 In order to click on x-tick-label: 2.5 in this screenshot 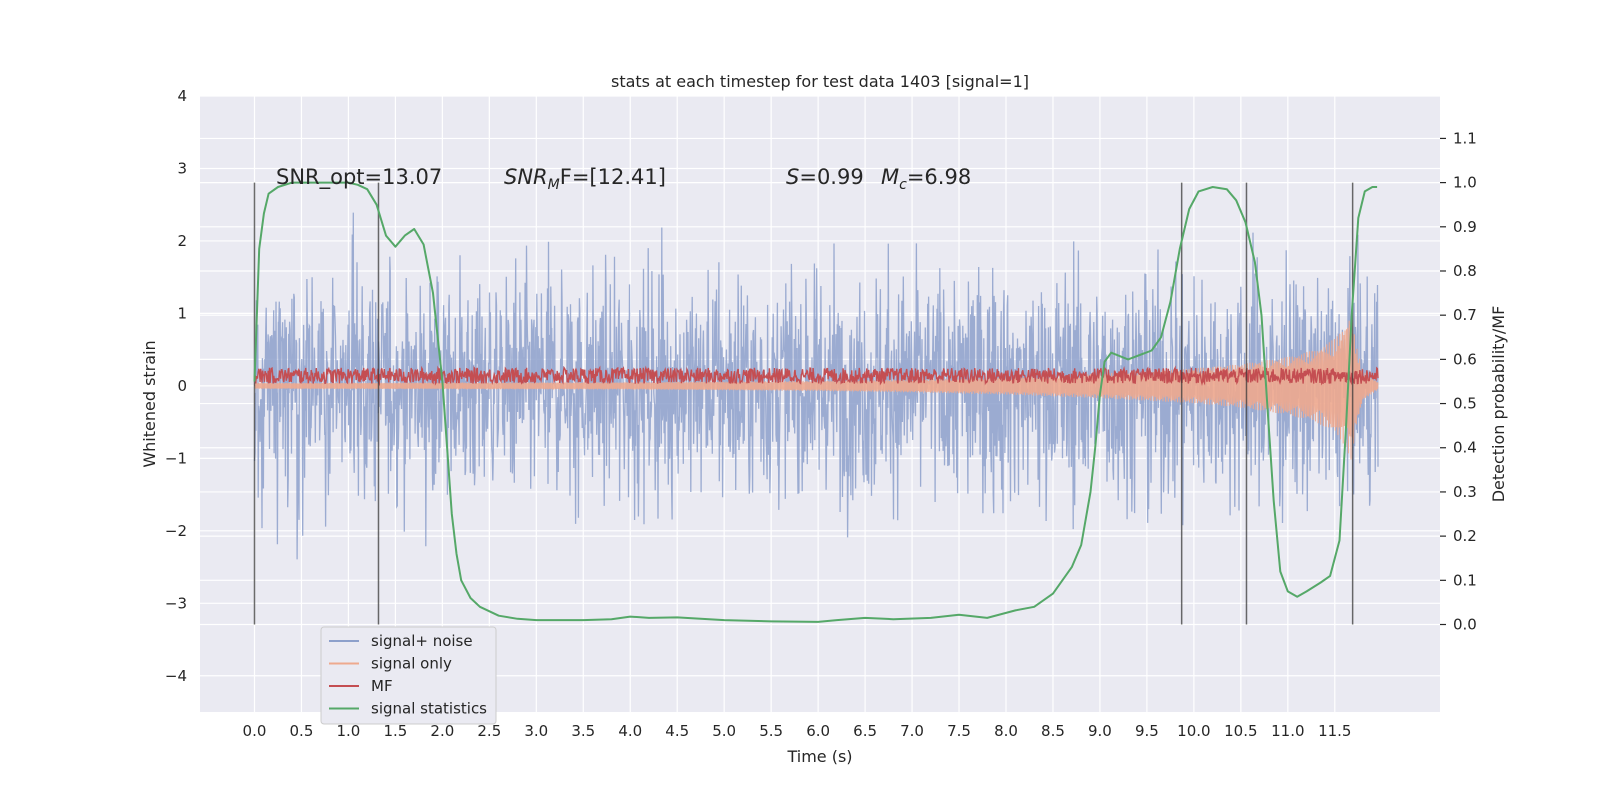, I will do `click(489, 731)`.